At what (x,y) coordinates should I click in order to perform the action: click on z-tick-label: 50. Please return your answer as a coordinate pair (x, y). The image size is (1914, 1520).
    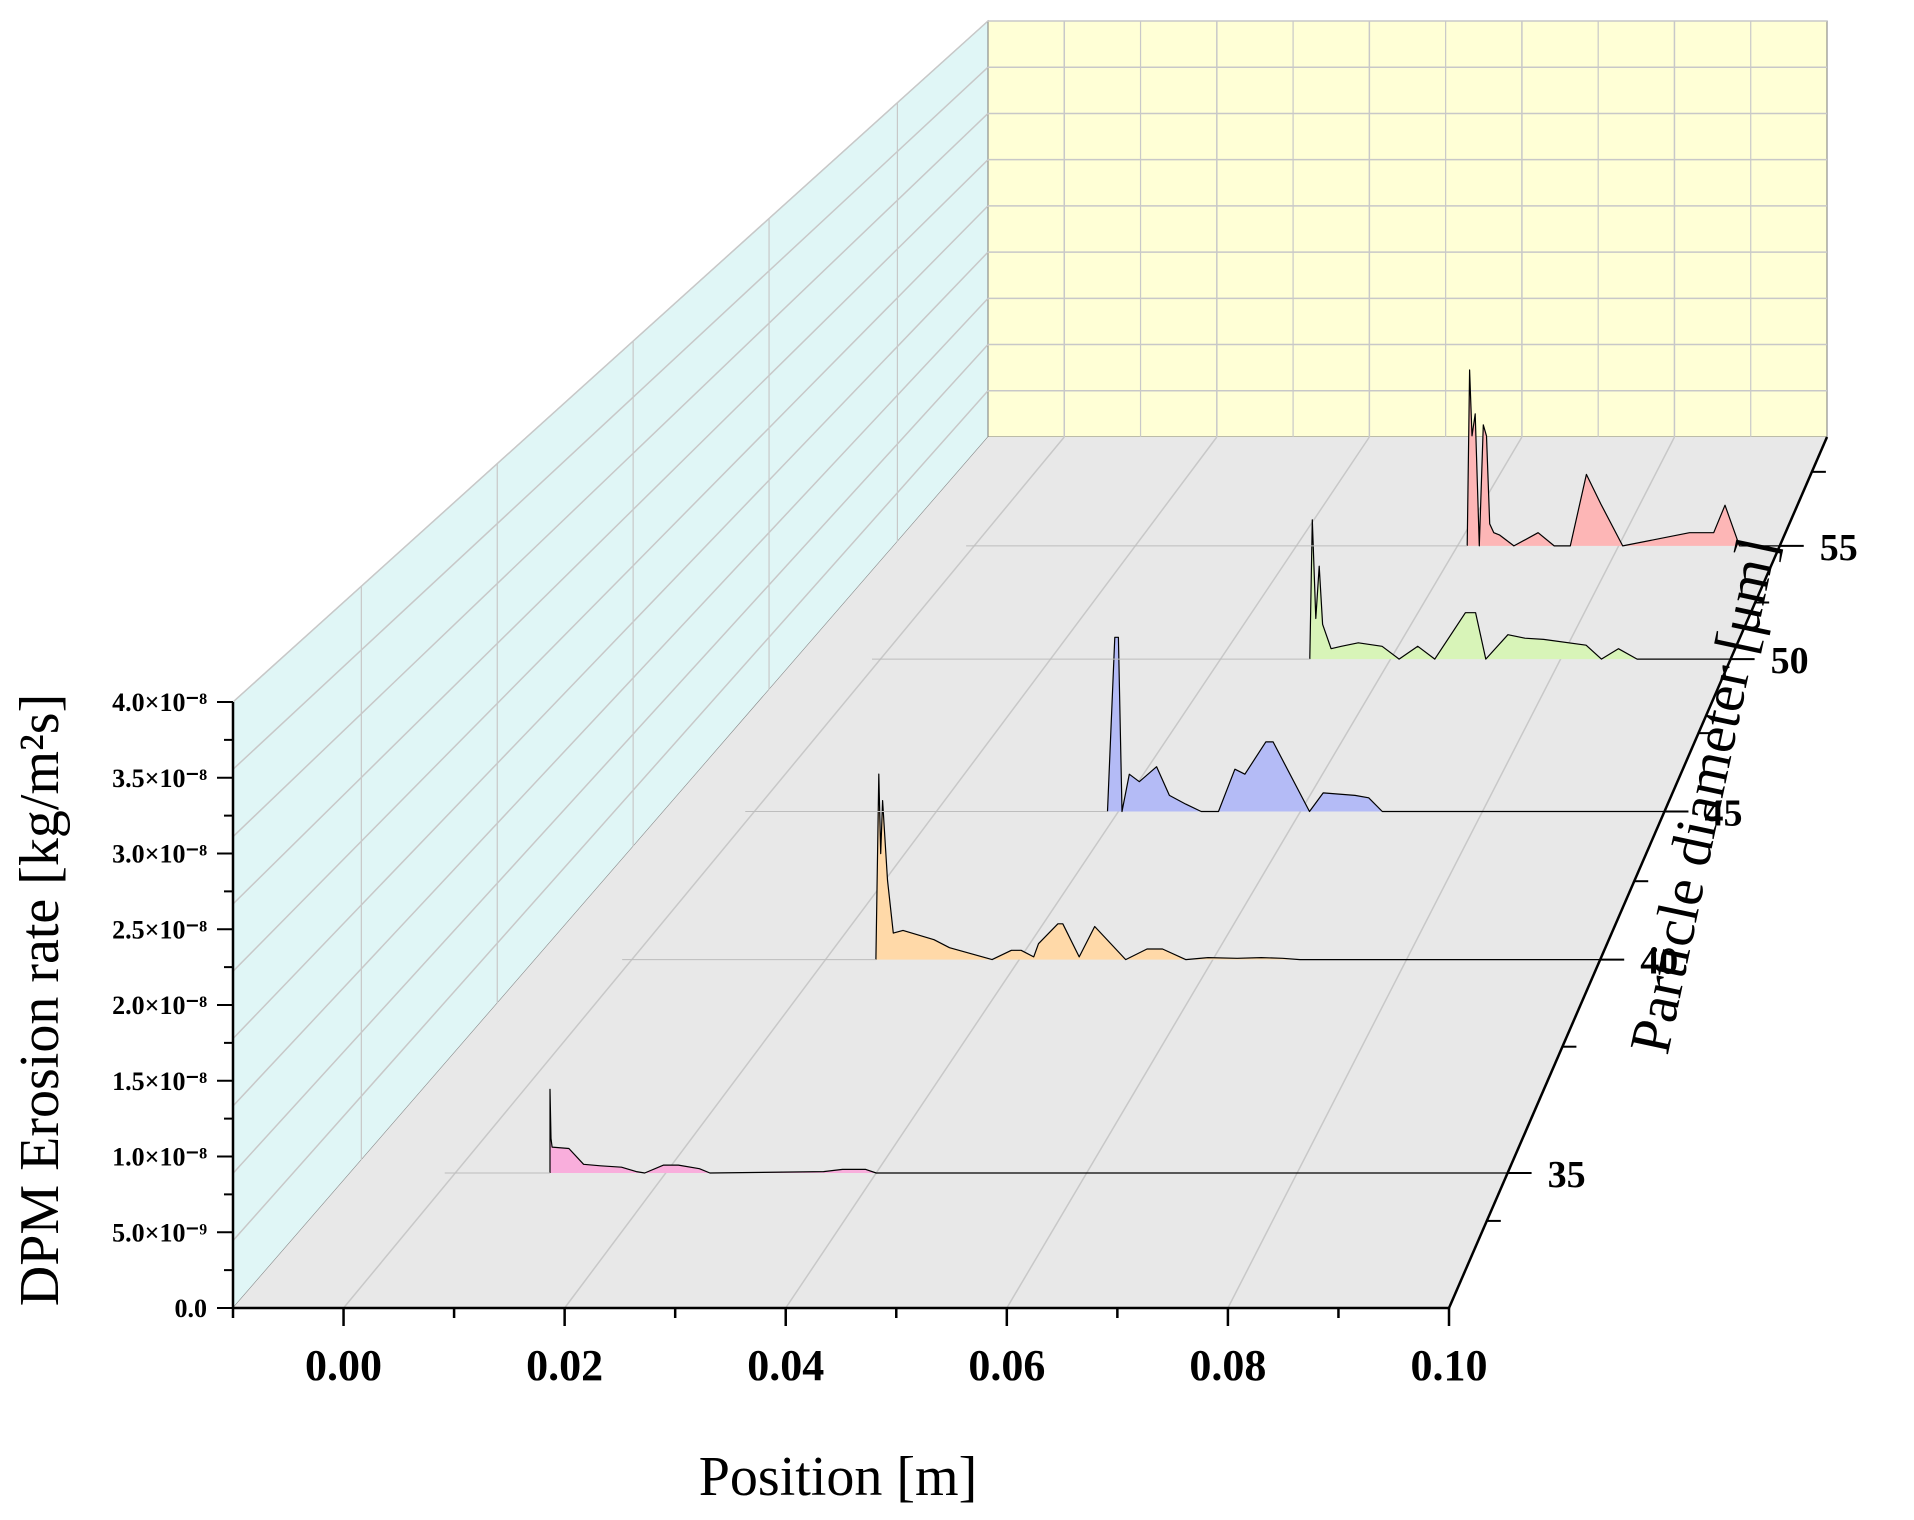
    Looking at the image, I should click on (1790, 661).